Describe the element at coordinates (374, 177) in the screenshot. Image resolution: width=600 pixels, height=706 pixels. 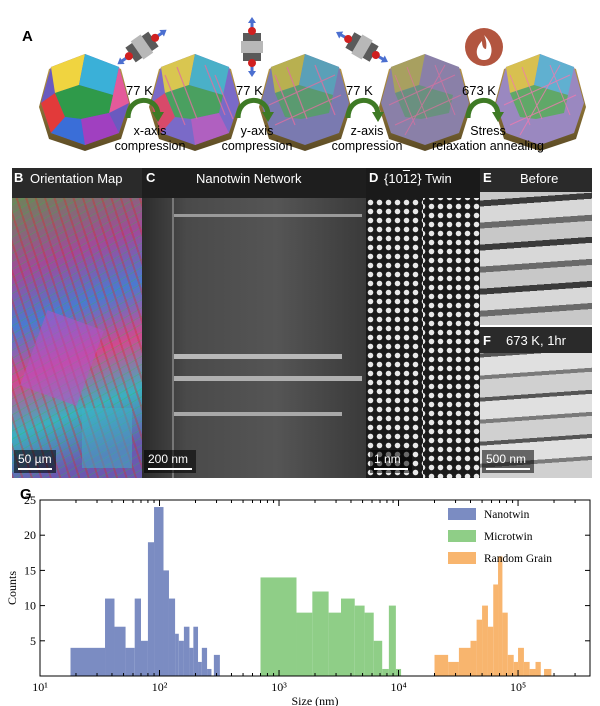
I see `panel-d-letter: D` at that location.